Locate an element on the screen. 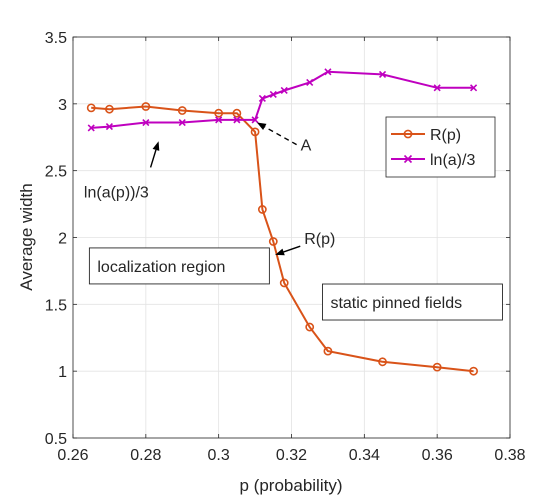 The height and width of the screenshot is (498, 560). x-tick-label: 0.38 is located at coordinates (509, 455).